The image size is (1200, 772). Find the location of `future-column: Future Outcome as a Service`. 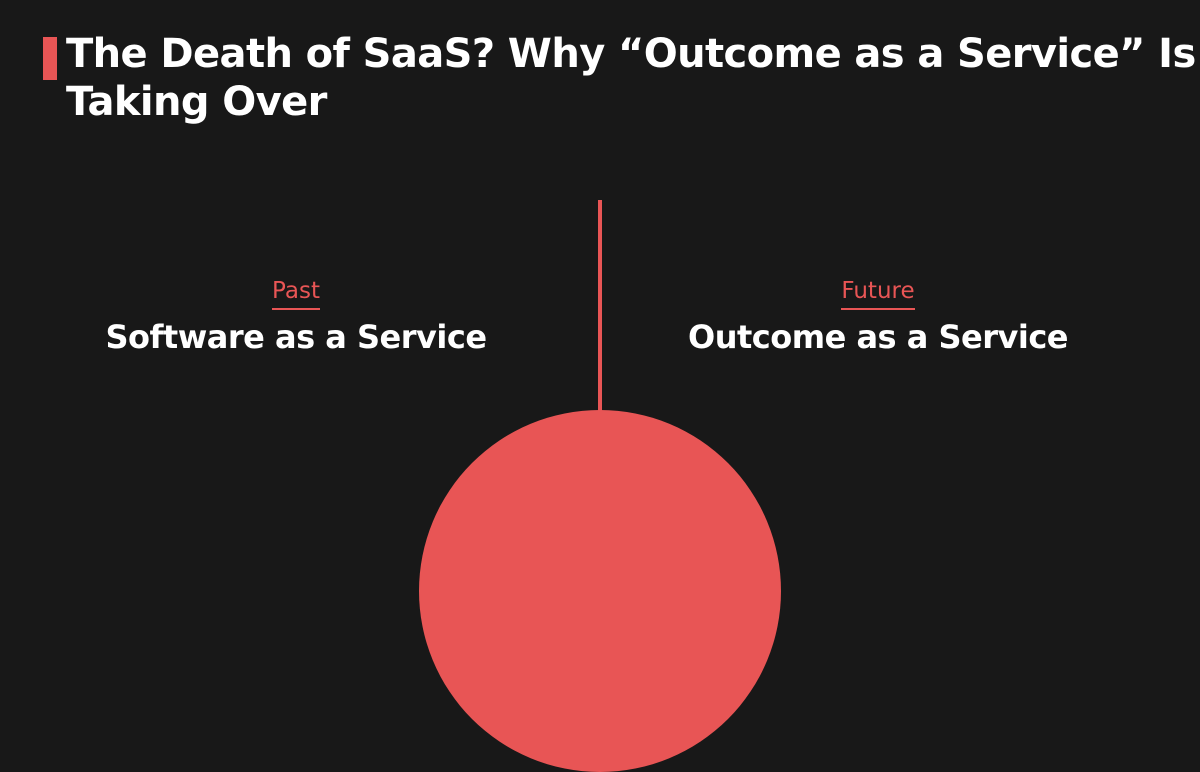

future-column: Future Outcome as a Service is located at coordinates (878, 317).